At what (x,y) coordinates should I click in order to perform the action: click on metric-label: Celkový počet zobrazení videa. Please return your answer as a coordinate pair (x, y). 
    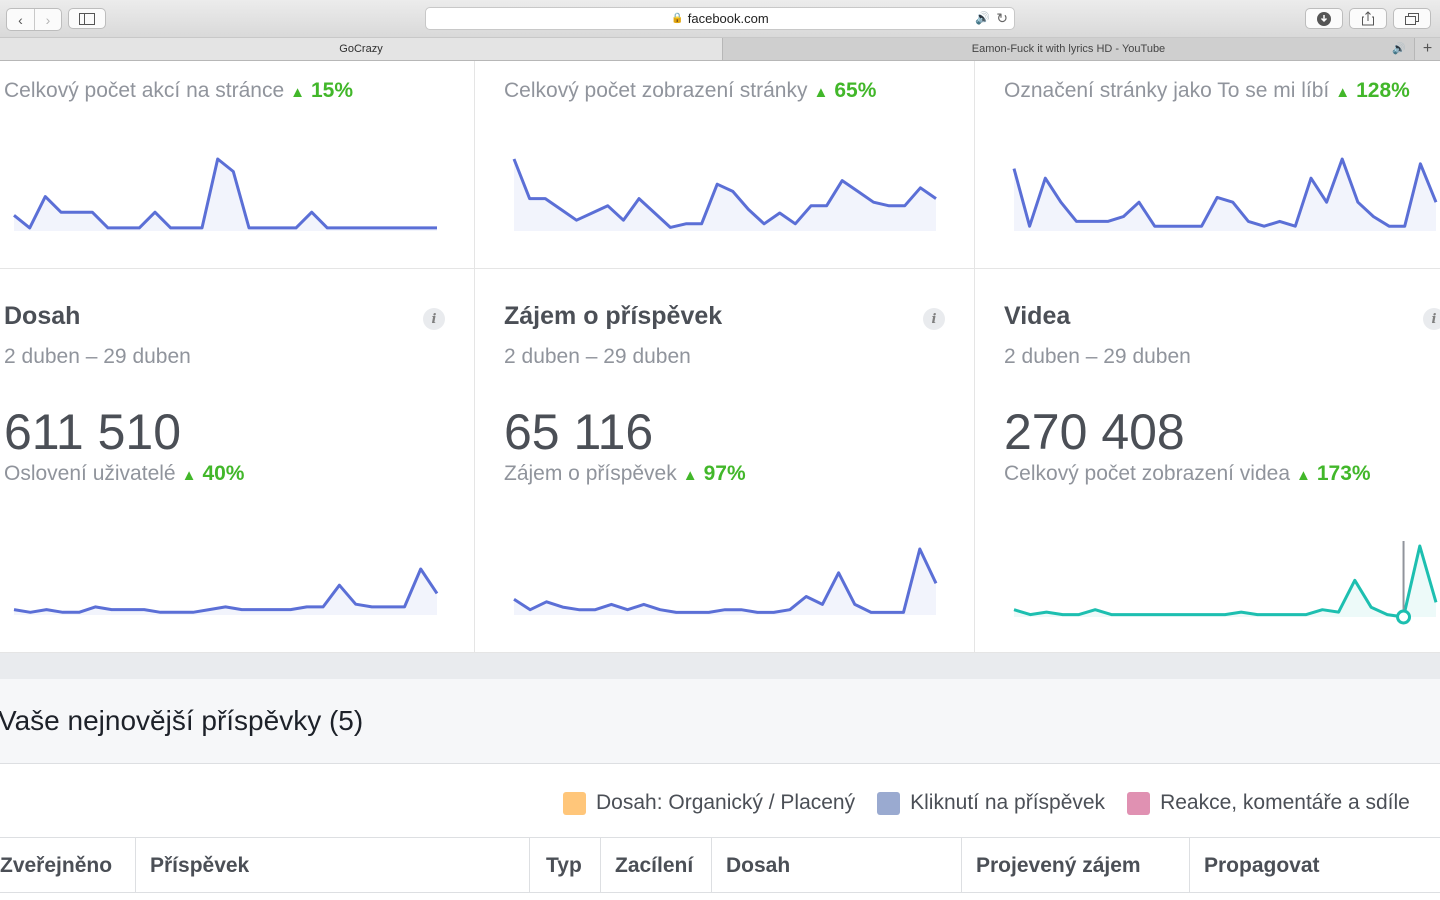
    Looking at the image, I should click on (1147, 473).